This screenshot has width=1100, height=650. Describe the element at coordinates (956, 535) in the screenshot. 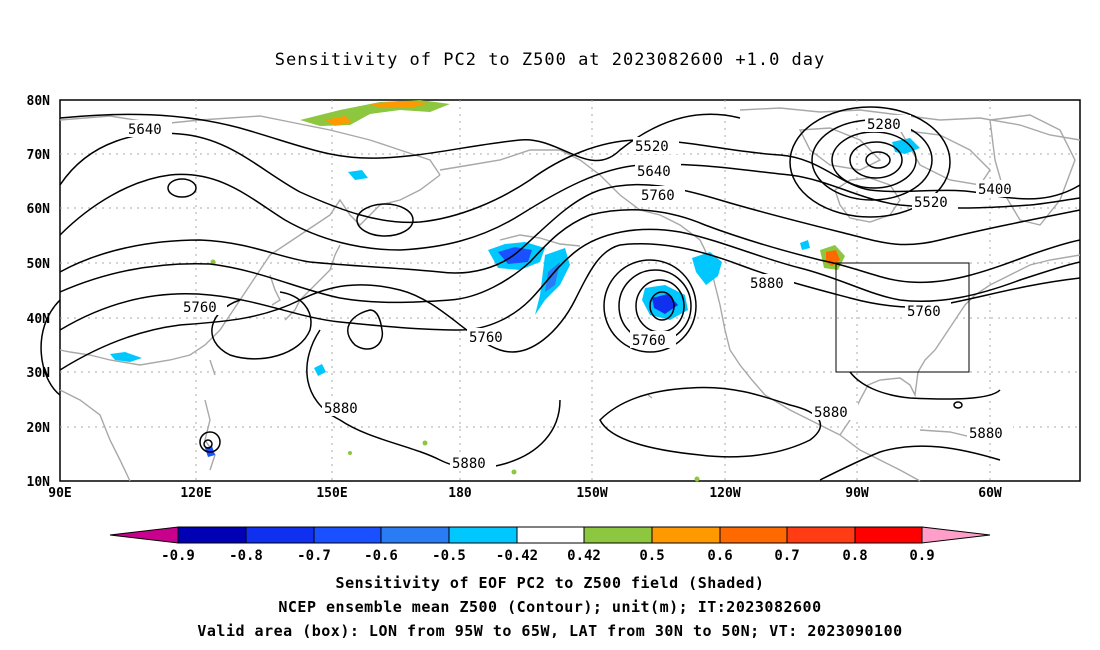

I see `colorbar-above-arrow` at that location.